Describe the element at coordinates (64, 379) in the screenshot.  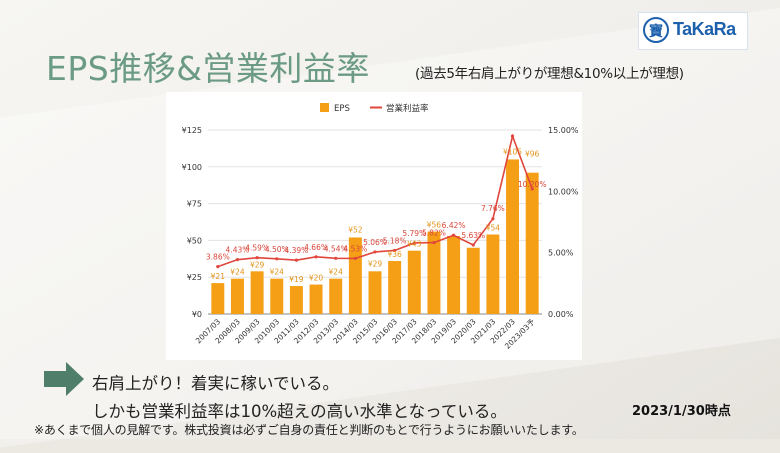
I see `right-arrow-icon` at that location.